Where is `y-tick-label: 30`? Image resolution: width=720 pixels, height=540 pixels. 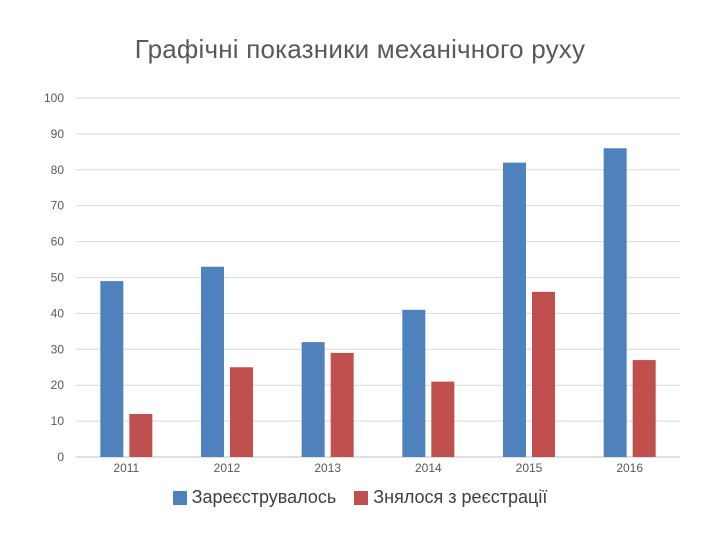 y-tick-label: 30 is located at coordinates (58, 349).